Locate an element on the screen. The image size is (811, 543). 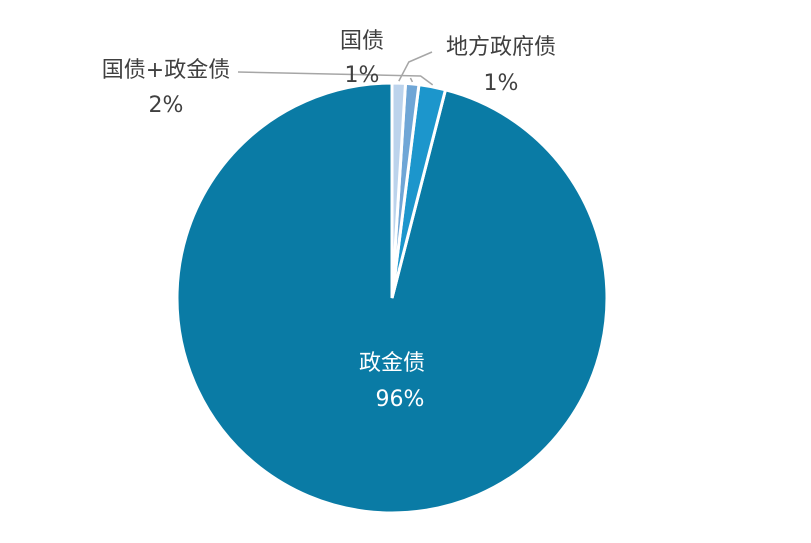
slice-label-name: 国债 is located at coordinates (362, 41).